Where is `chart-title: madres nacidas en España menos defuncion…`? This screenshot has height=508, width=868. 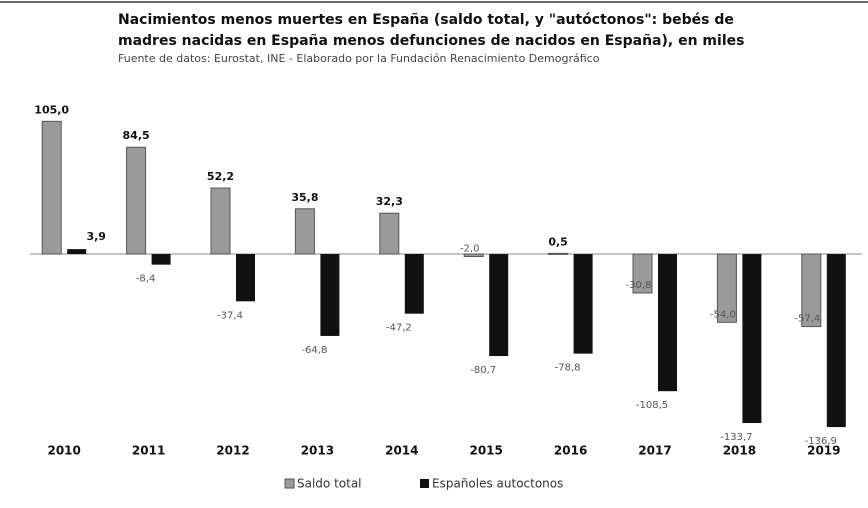 chart-title: madres nacidas en España menos defuncion… is located at coordinates (431, 41).